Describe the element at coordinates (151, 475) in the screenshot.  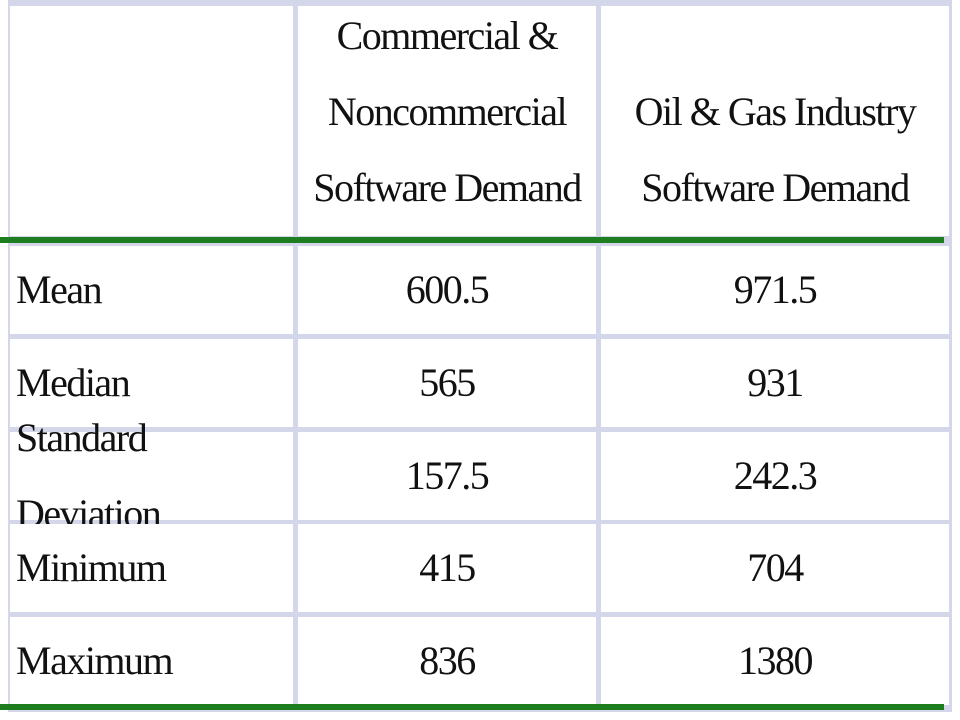
I see `row-label: Standard Deviation` at that location.